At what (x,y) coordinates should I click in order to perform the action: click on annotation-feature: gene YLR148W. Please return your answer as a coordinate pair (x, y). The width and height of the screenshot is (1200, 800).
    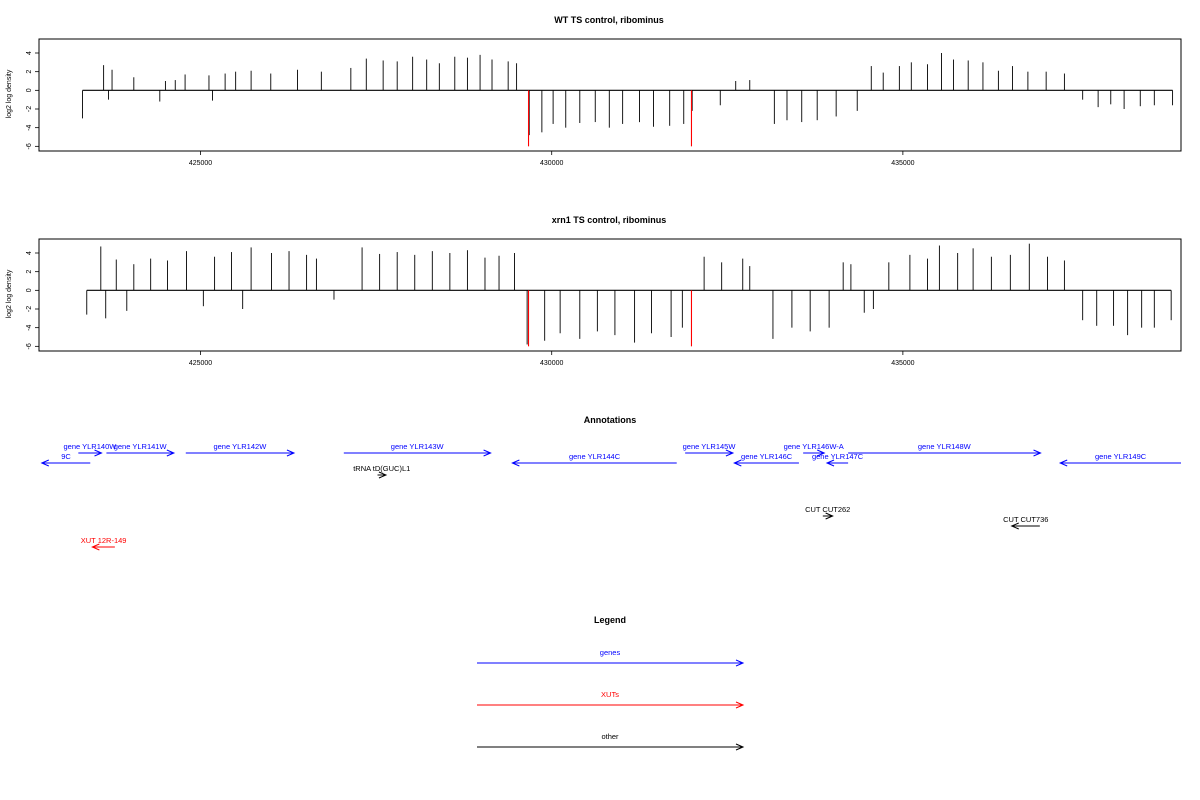
    Looking at the image, I should click on (945, 449).